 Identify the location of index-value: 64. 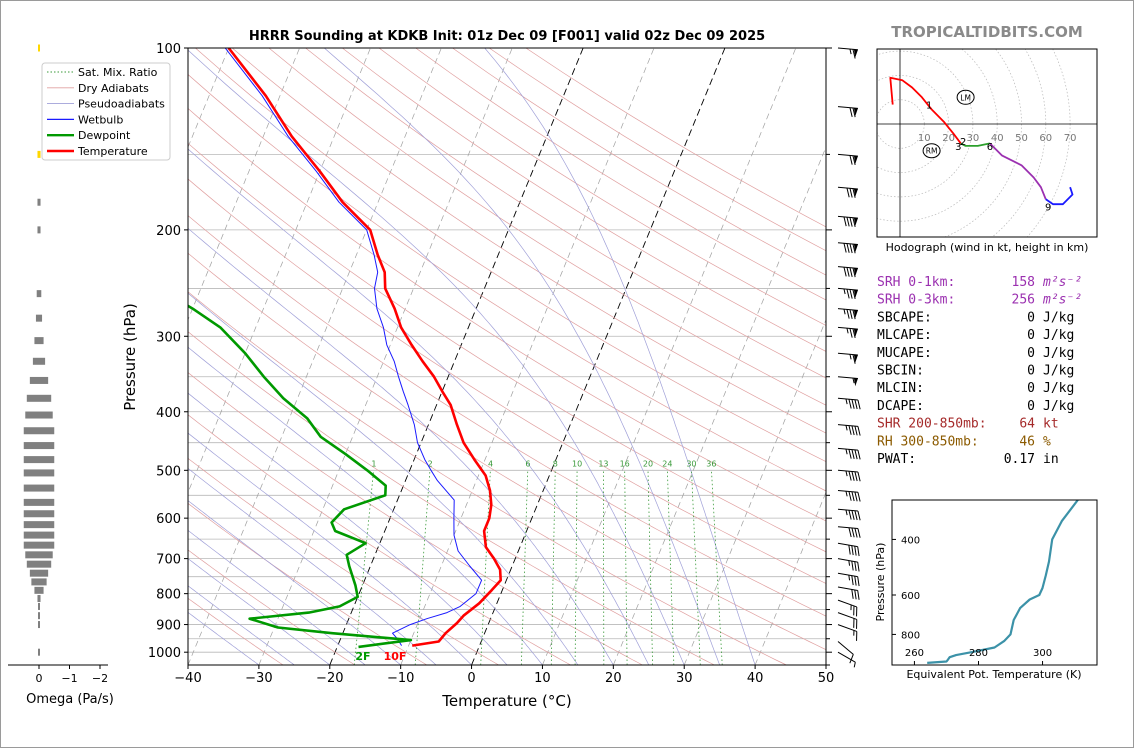
(1027, 424).